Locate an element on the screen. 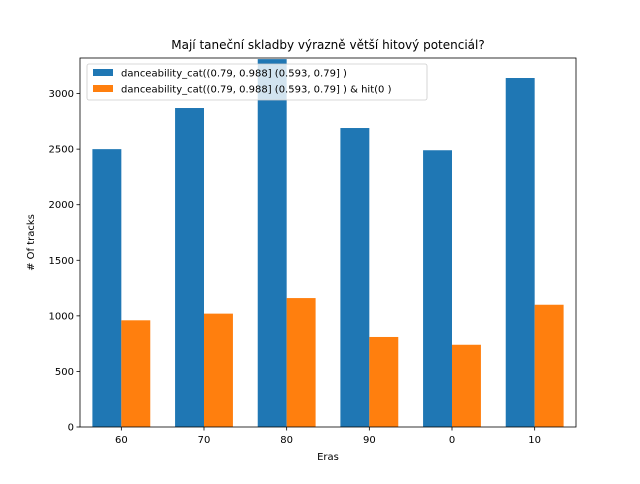 Image resolution: width=640 pixels, height=484 pixels. y-tick-label: 0 is located at coordinates (71, 428).